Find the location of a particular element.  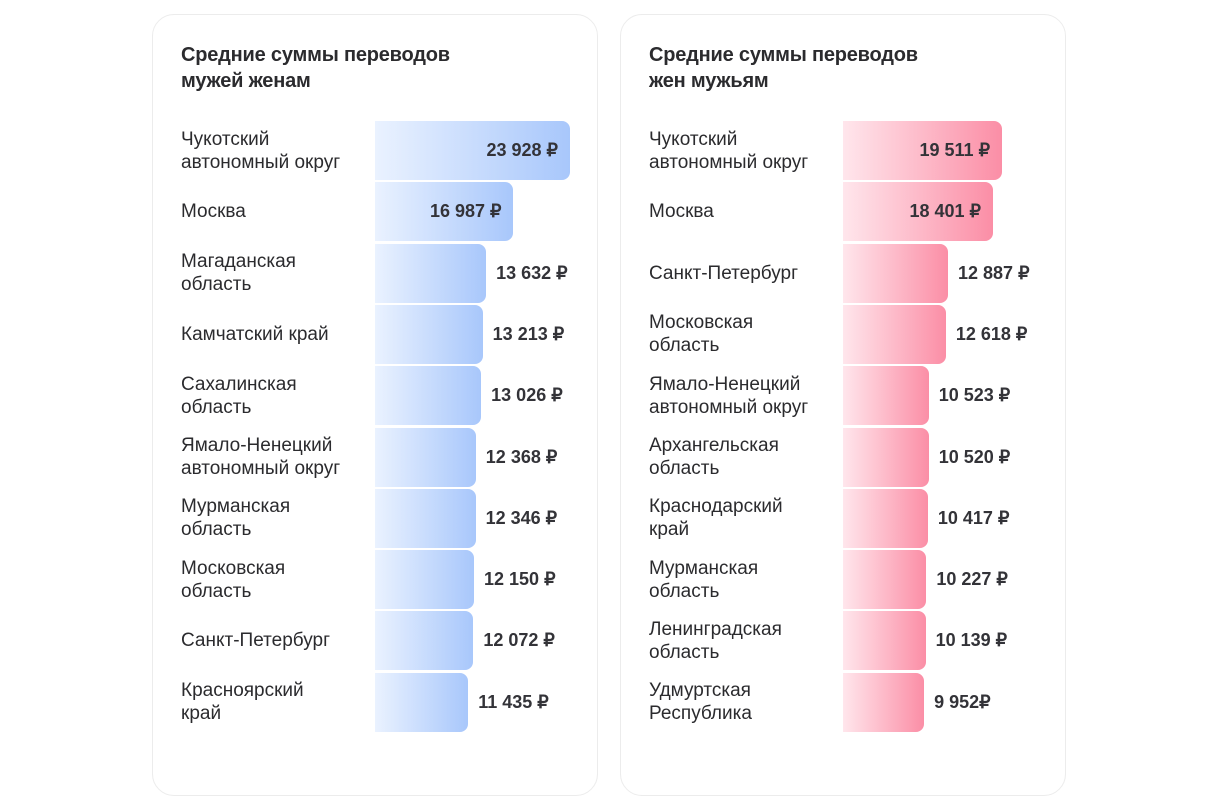

category-label-line: Красноярский is located at coordinates (242, 691).